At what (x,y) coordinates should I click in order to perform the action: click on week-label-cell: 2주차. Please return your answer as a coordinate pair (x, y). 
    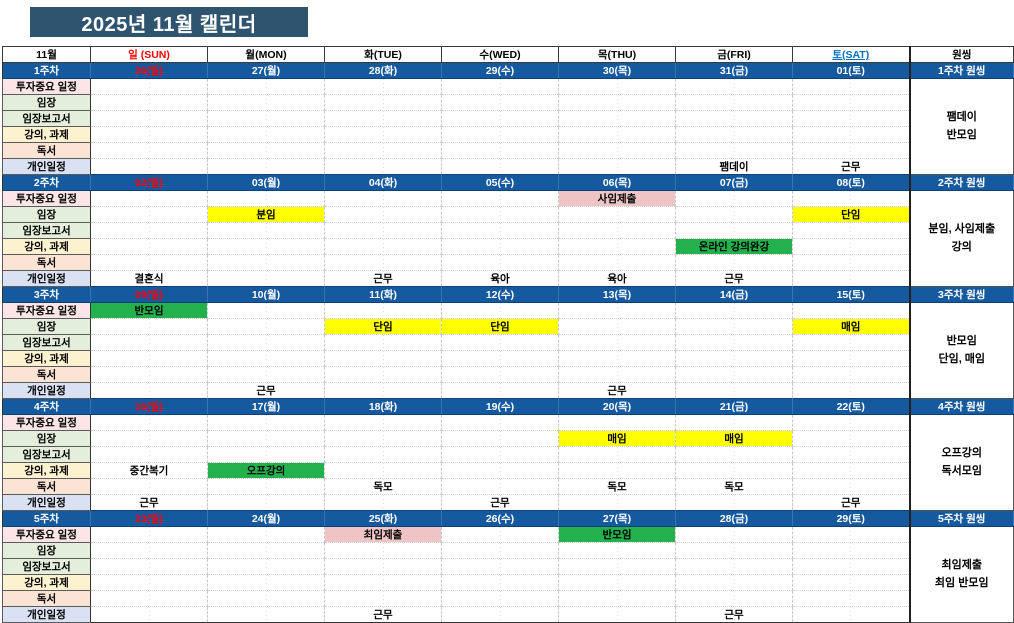
    Looking at the image, I should click on (46, 182).